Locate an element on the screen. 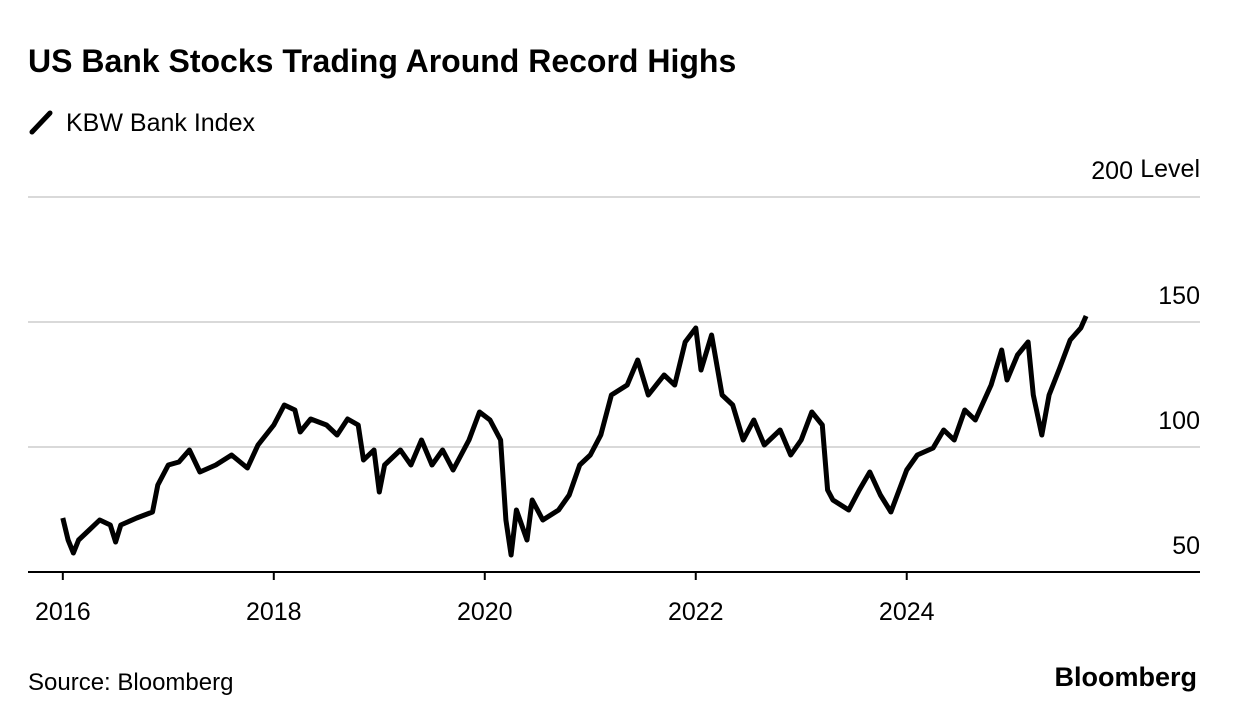 The width and height of the screenshot is (1236, 727). y-tick-label: 100 is located at coordinates (1179, 421).